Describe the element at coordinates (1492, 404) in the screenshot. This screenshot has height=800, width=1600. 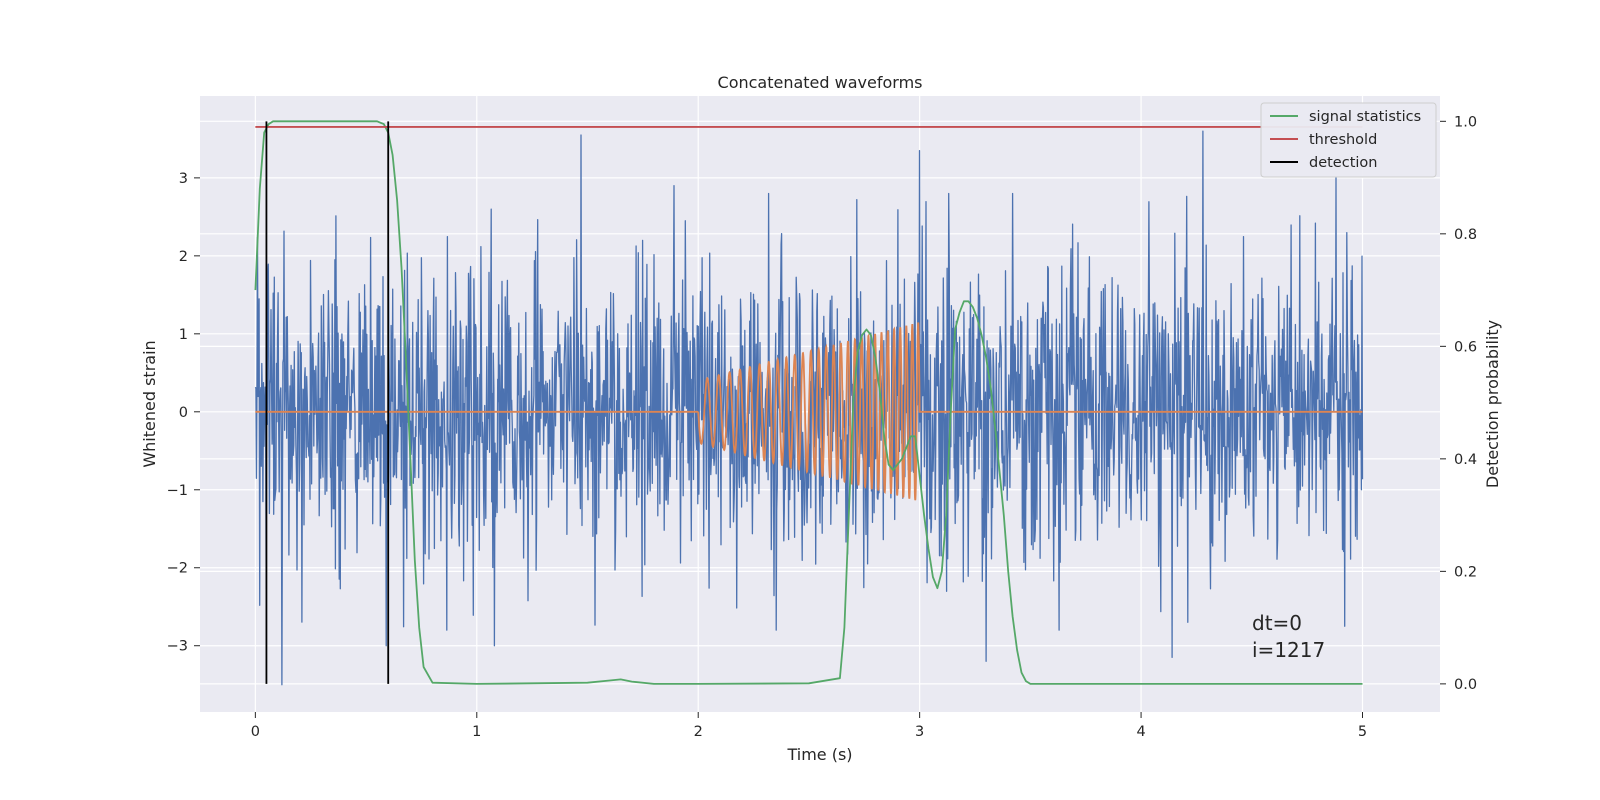
I see `y2-axis-label: Detection probability` at that location.